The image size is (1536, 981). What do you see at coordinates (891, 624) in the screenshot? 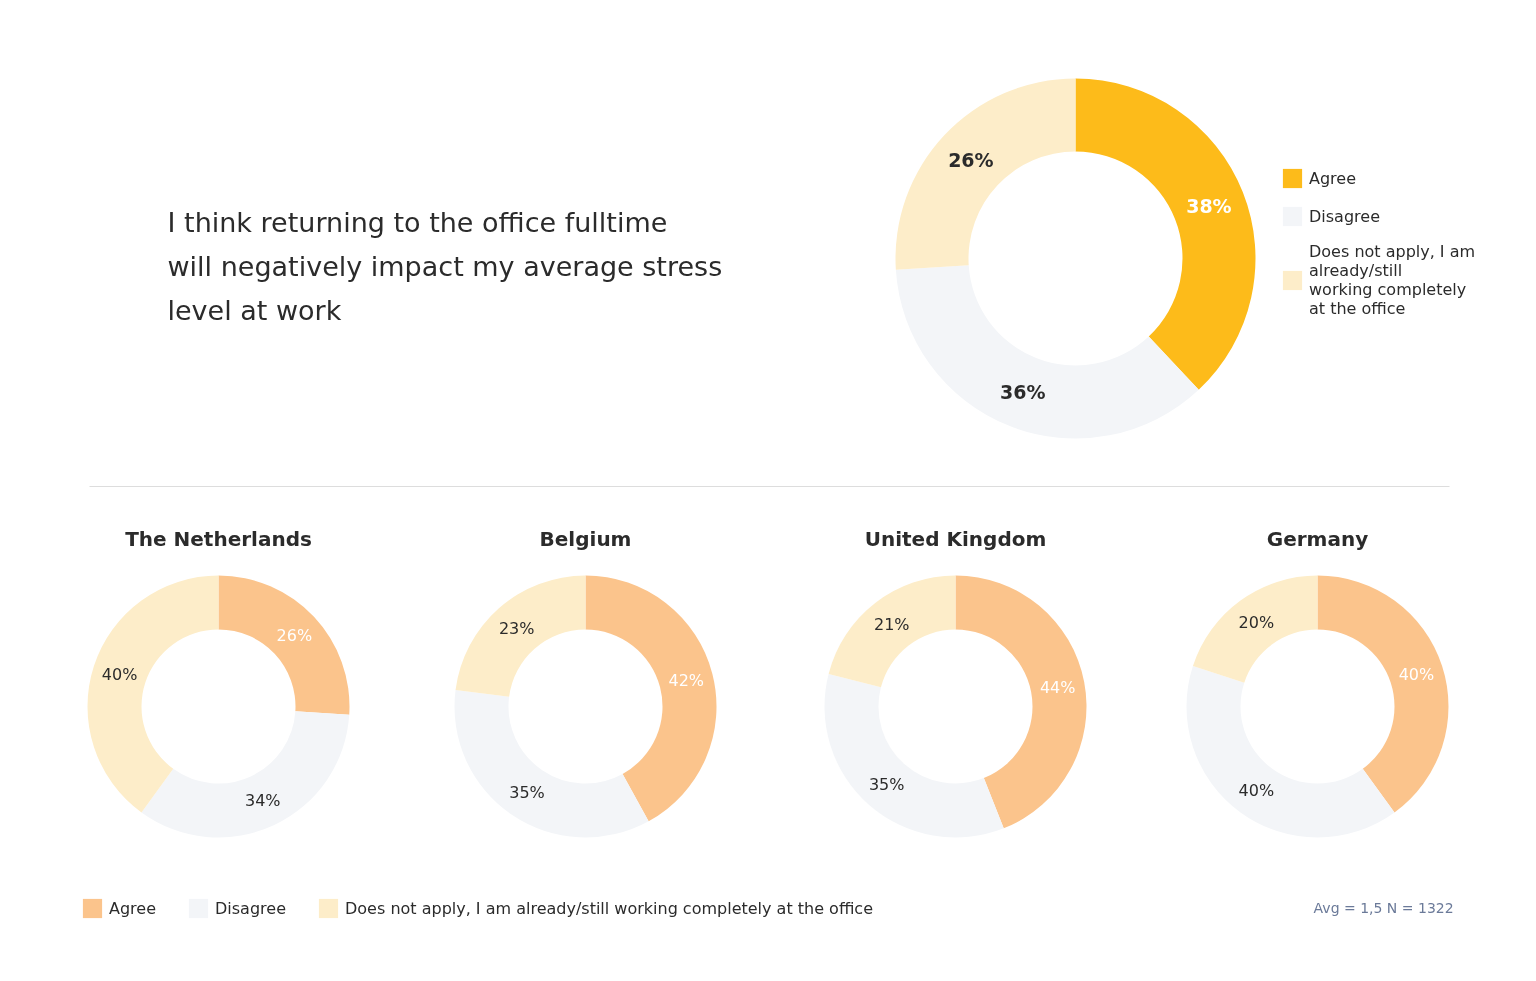
I see `data-label: 21%` at bounding box center [891, 624].